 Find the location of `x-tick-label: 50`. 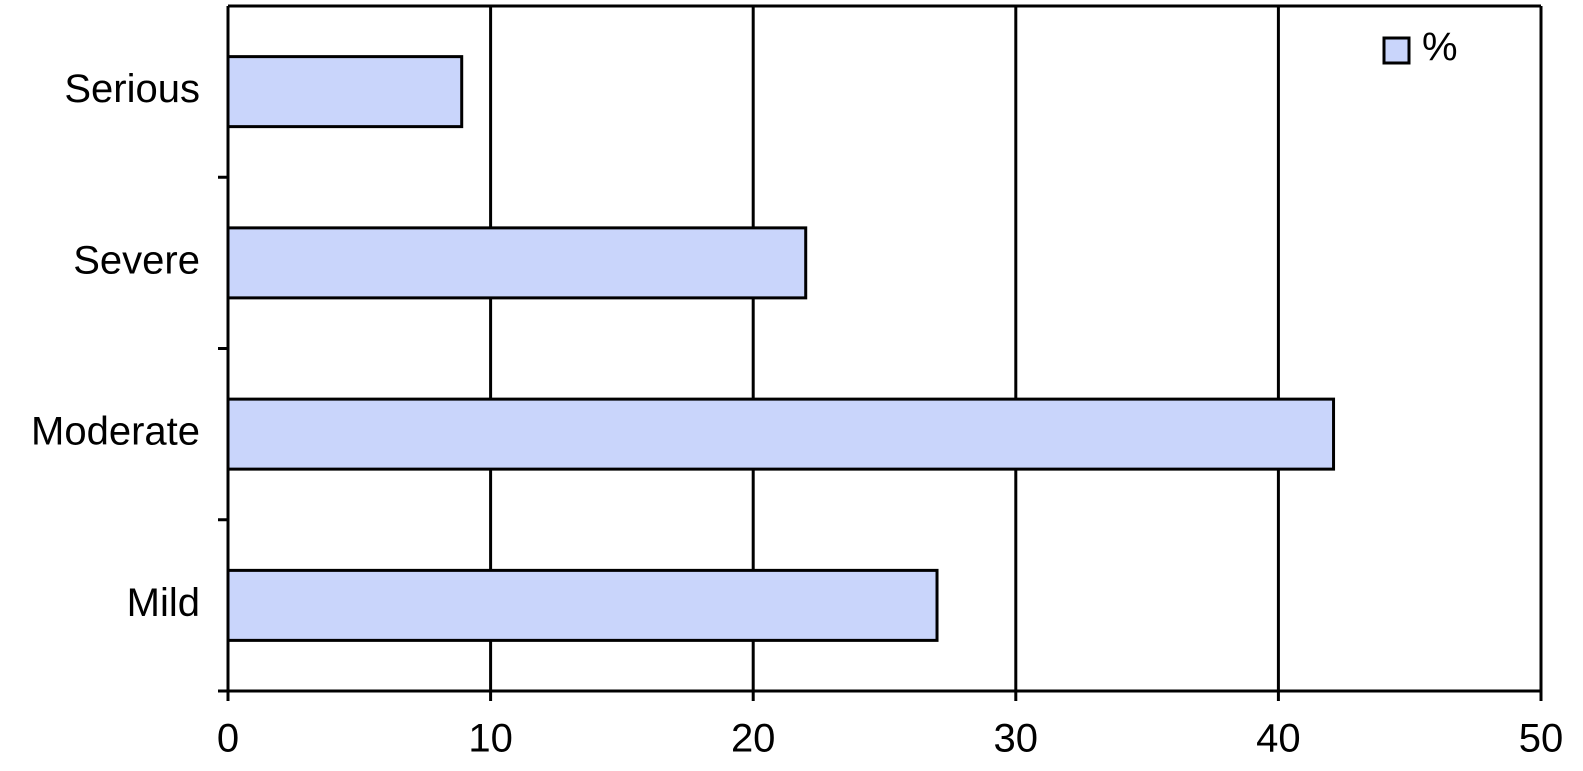

x-tick-label: 50 is located at coordinates (1541, 739).